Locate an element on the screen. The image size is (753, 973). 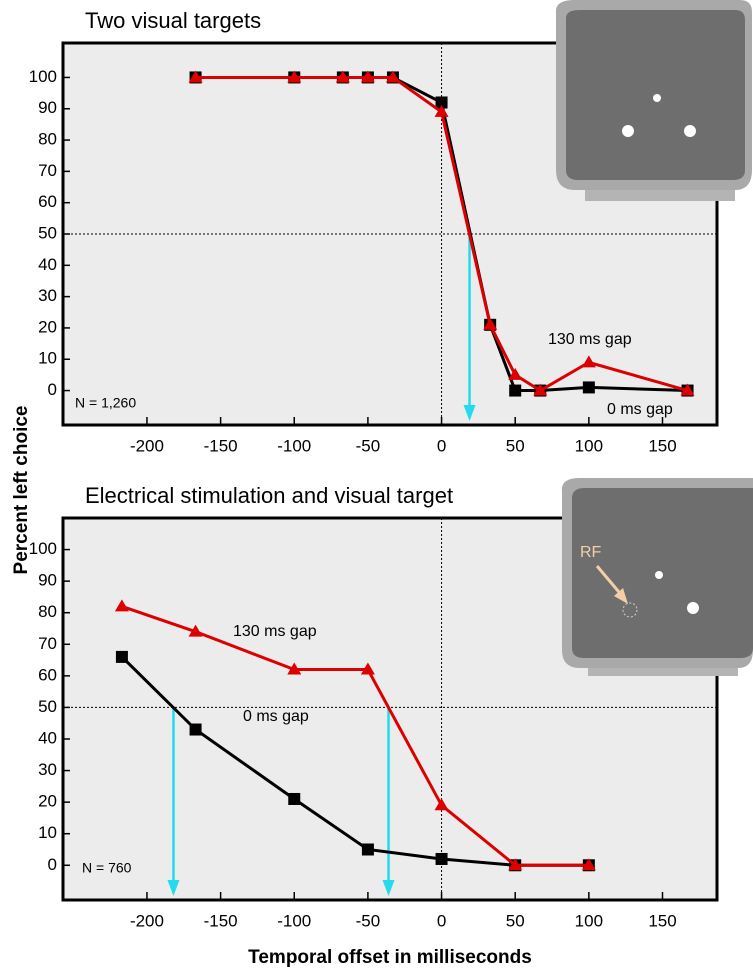
monitor-screen is located at coordinates (662, 573).